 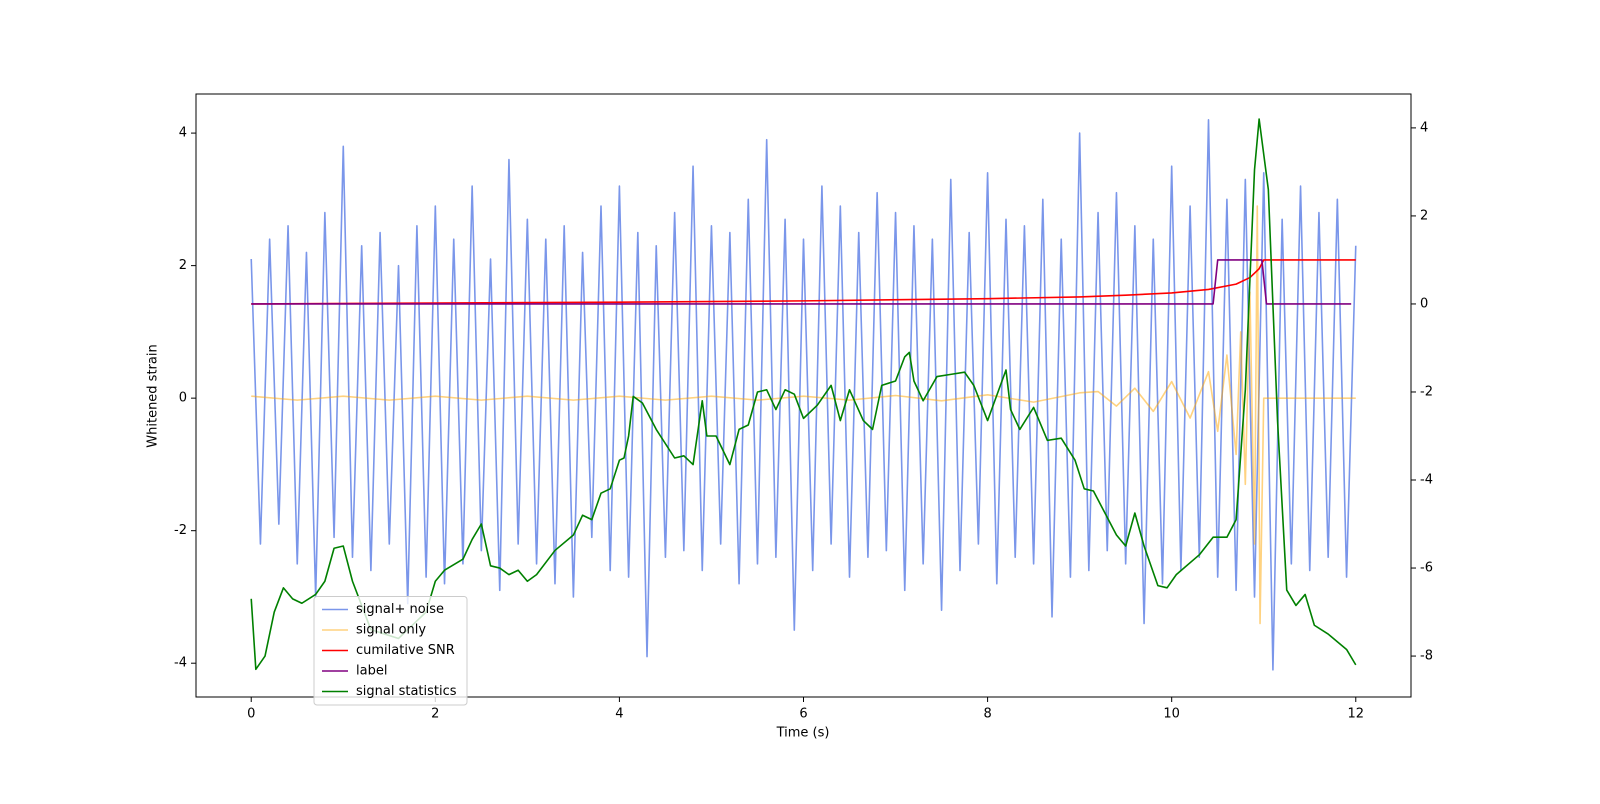 What do you see at coordinates (391, 630) in the screenshot?
I see `legend-label: signal only` at bounding box center [391, 630].